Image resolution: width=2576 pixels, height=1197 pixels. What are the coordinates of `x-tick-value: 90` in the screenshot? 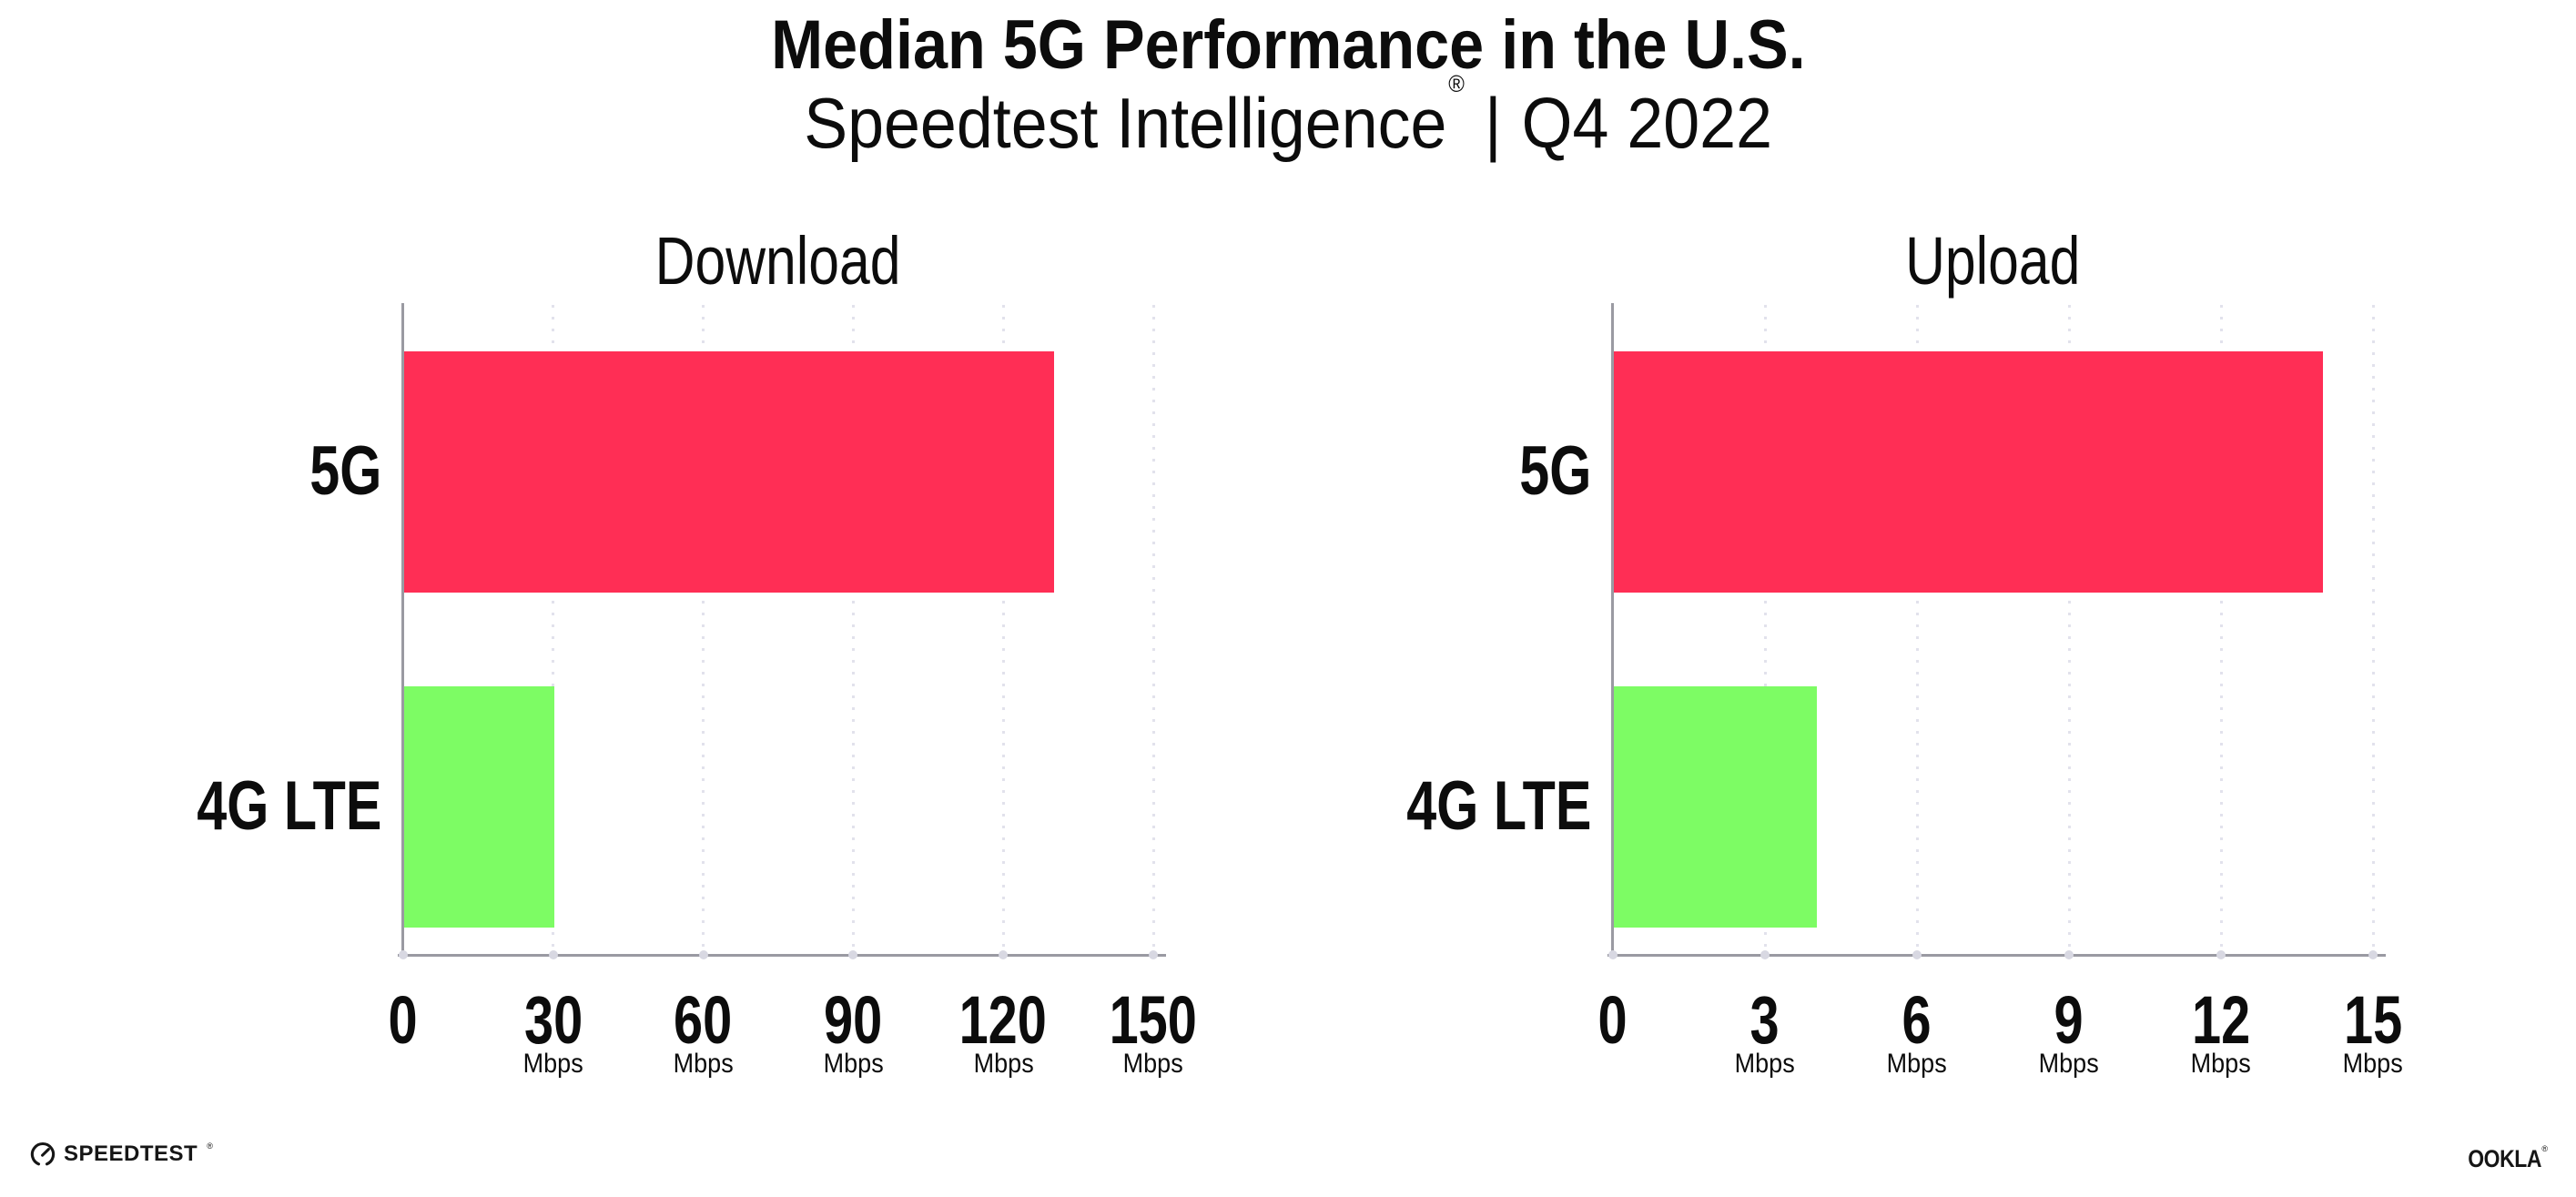 It's located at (853, 1020).